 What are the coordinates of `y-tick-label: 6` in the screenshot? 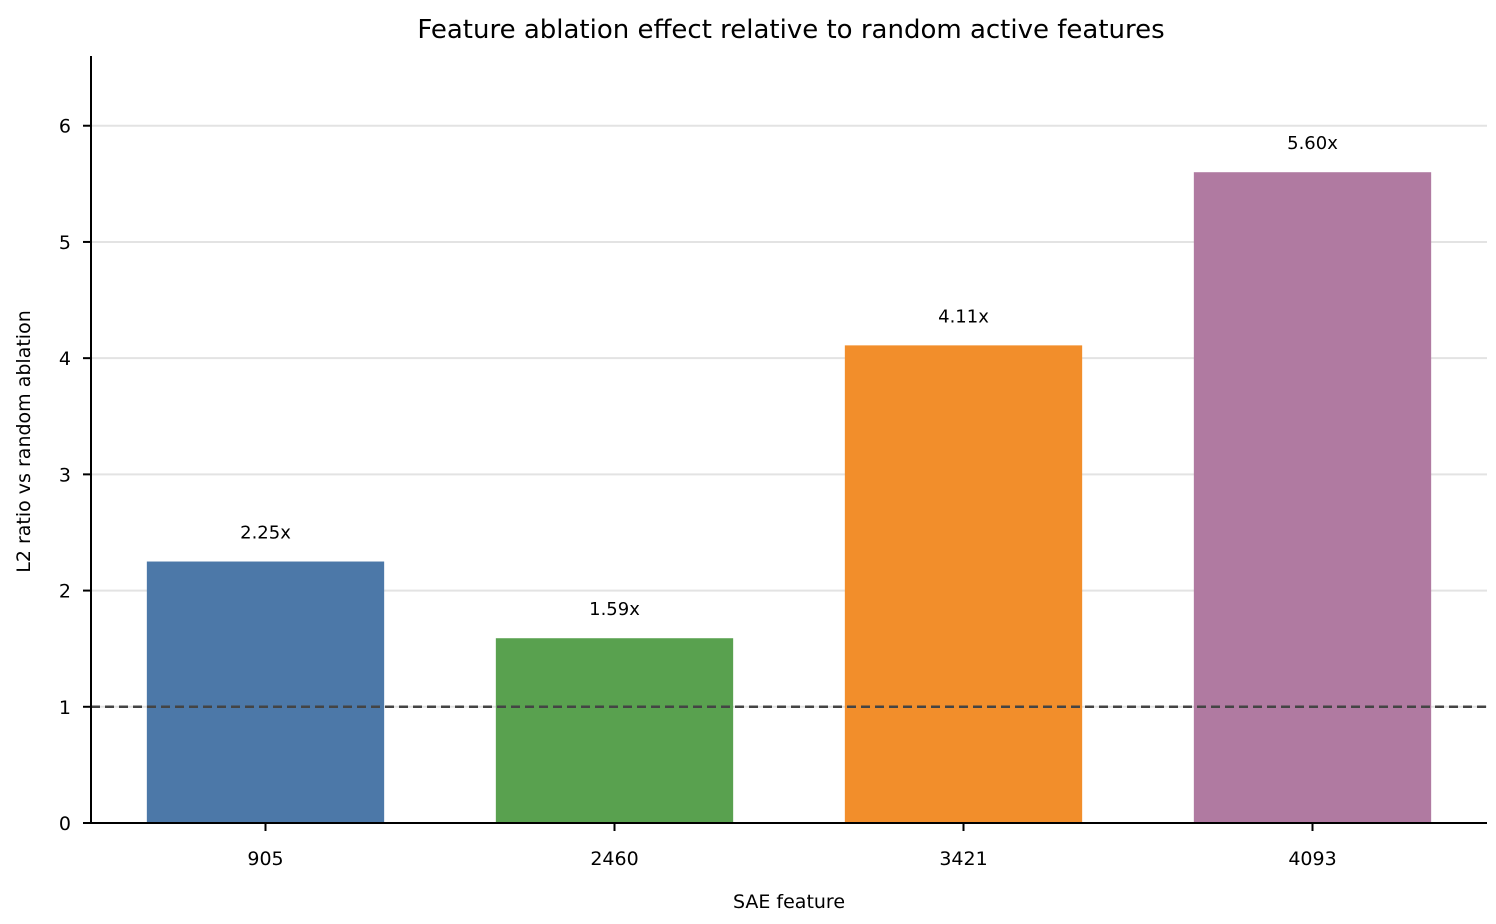 It's located at (65, 127).